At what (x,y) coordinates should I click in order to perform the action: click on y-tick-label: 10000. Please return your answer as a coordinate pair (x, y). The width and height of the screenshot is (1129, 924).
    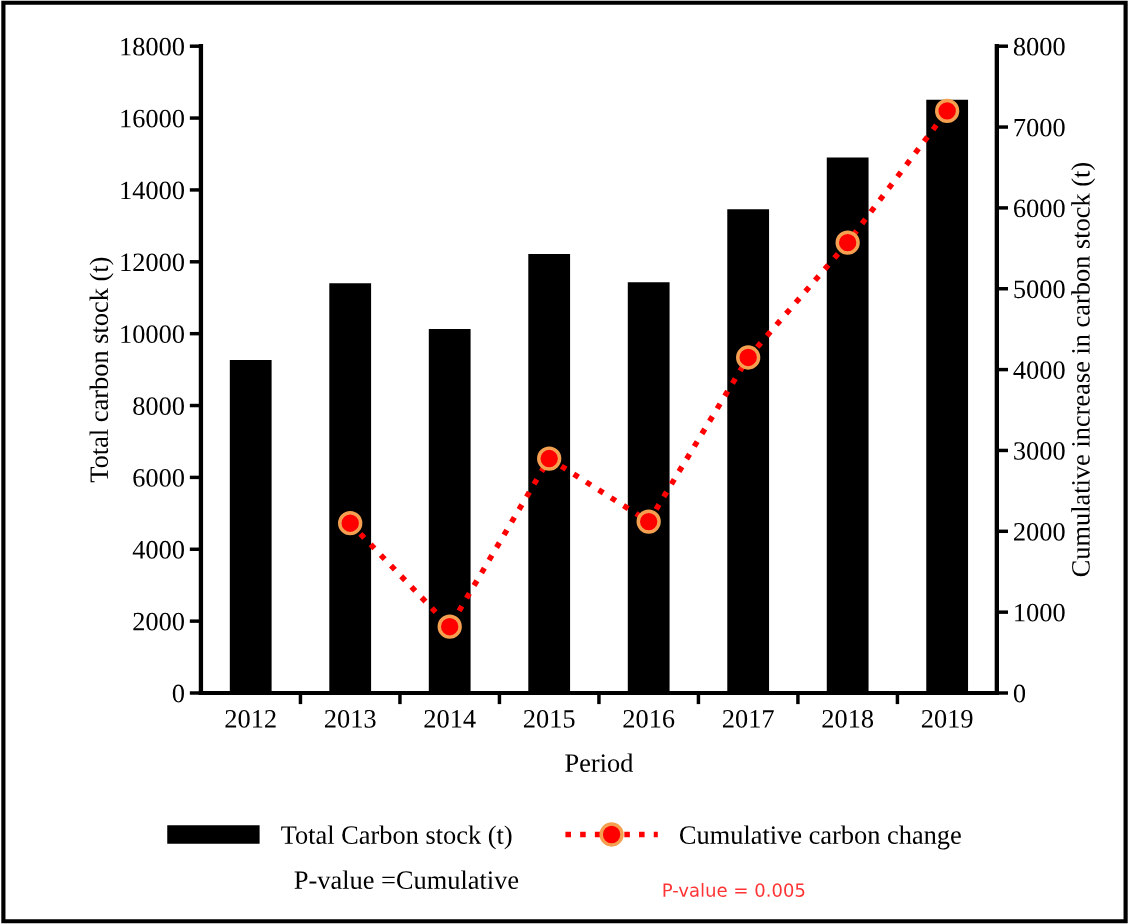
    Looking at the image, I should click on (152, 334).